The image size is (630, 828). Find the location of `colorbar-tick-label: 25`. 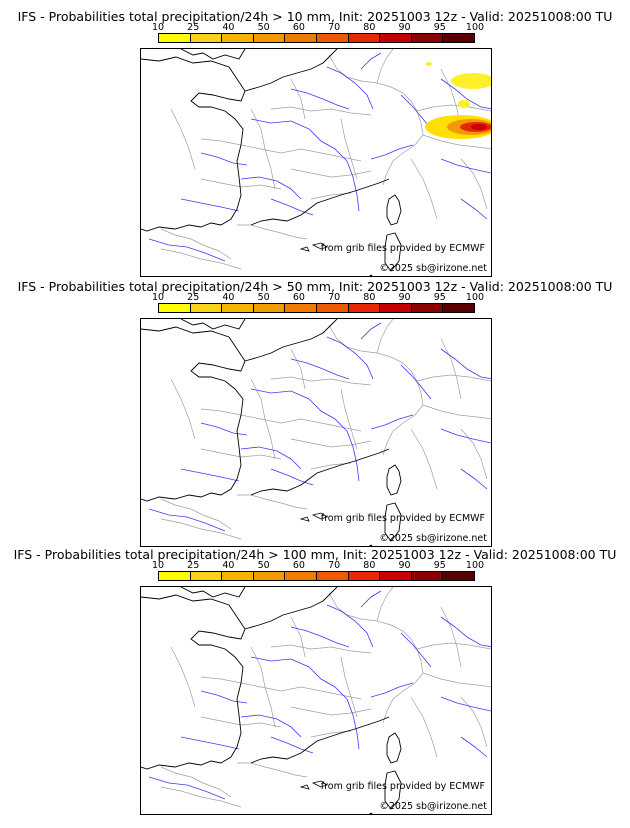

colorbar-tick-label: 25 is located at coordinates (193, 27).